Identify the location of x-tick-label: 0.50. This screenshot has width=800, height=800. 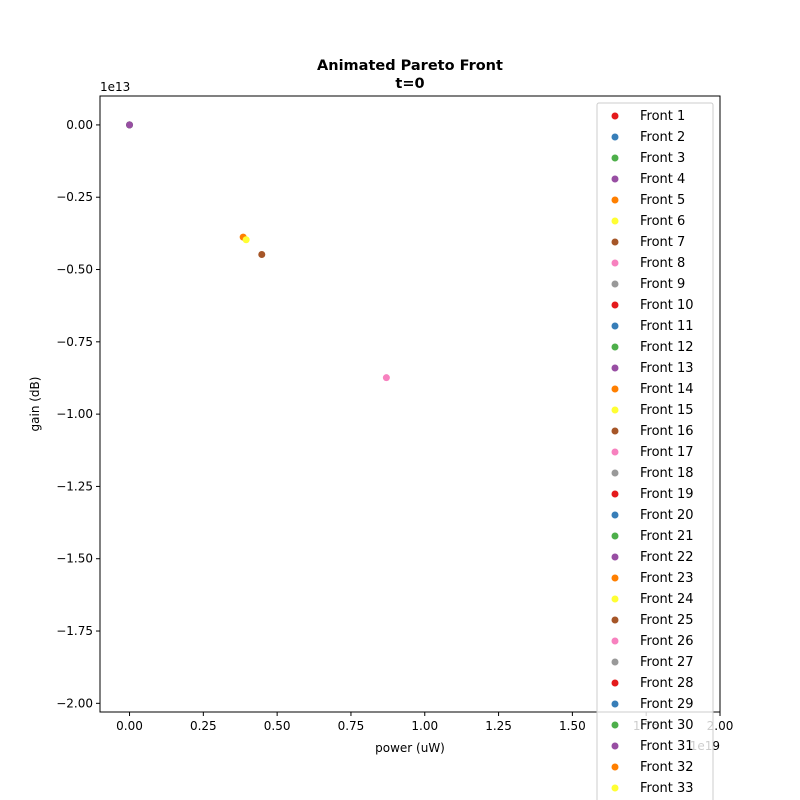
(277, 726).